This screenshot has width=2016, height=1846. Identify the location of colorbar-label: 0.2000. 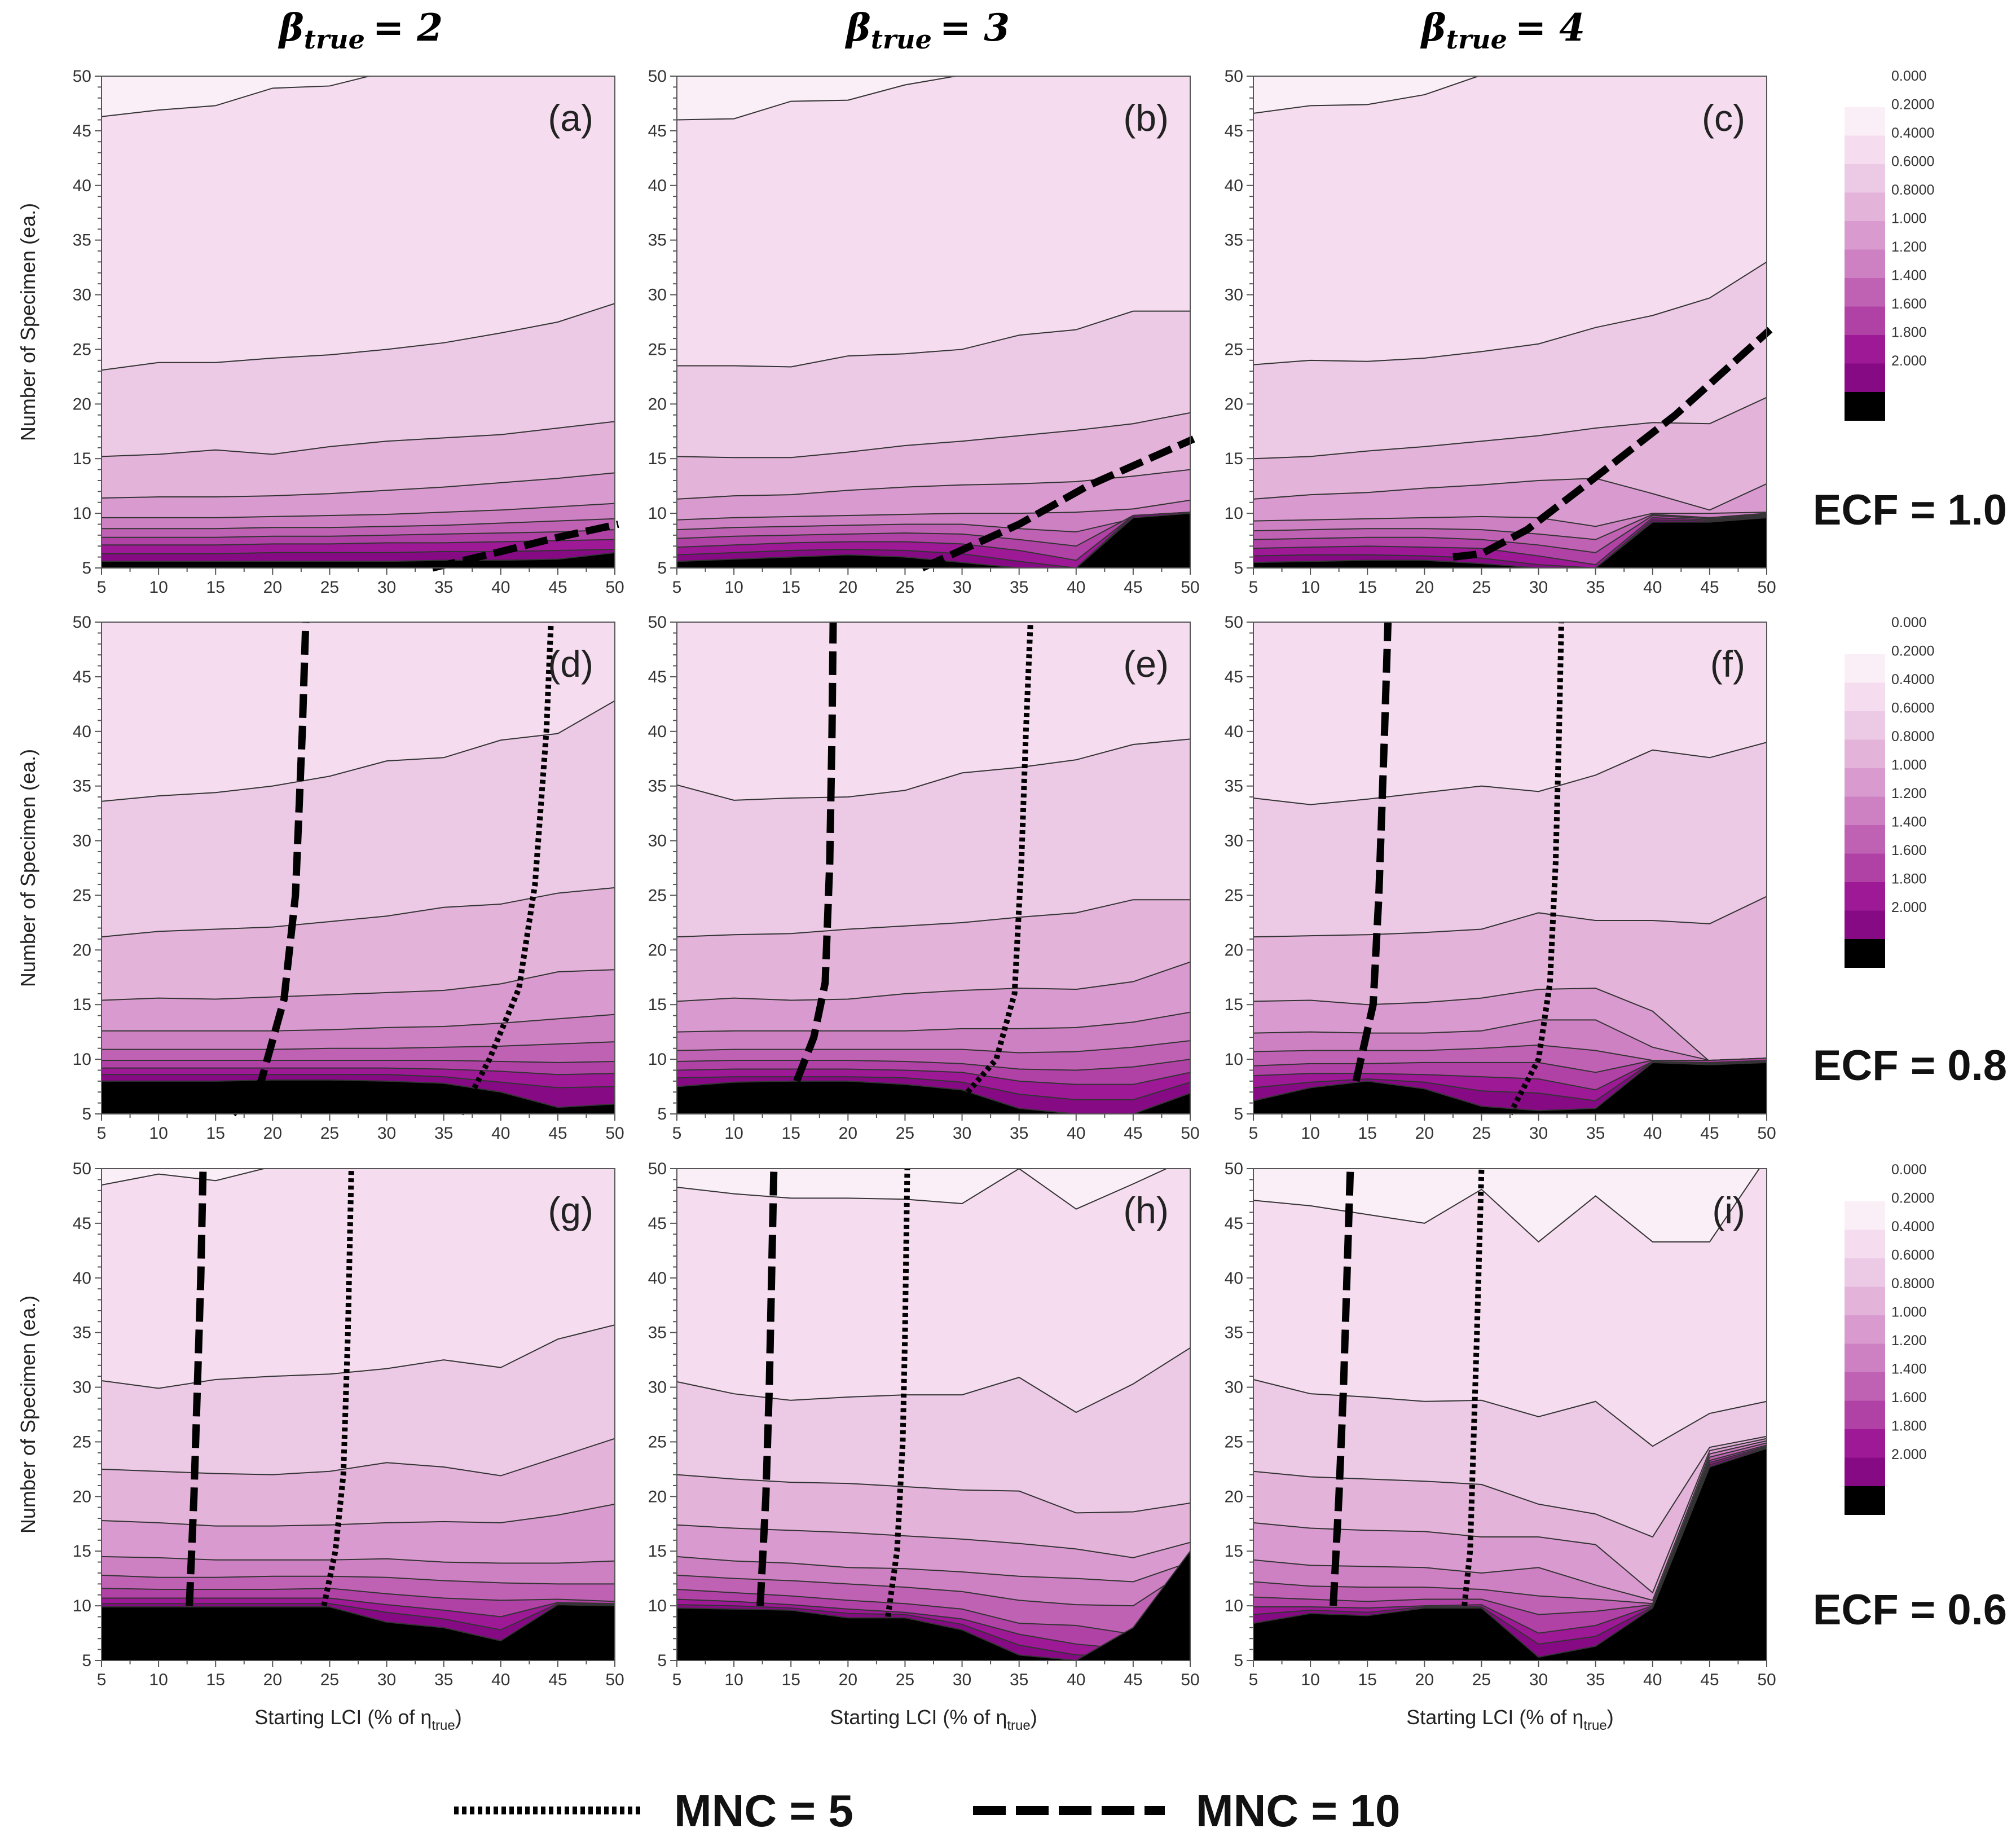
(1912, 651).